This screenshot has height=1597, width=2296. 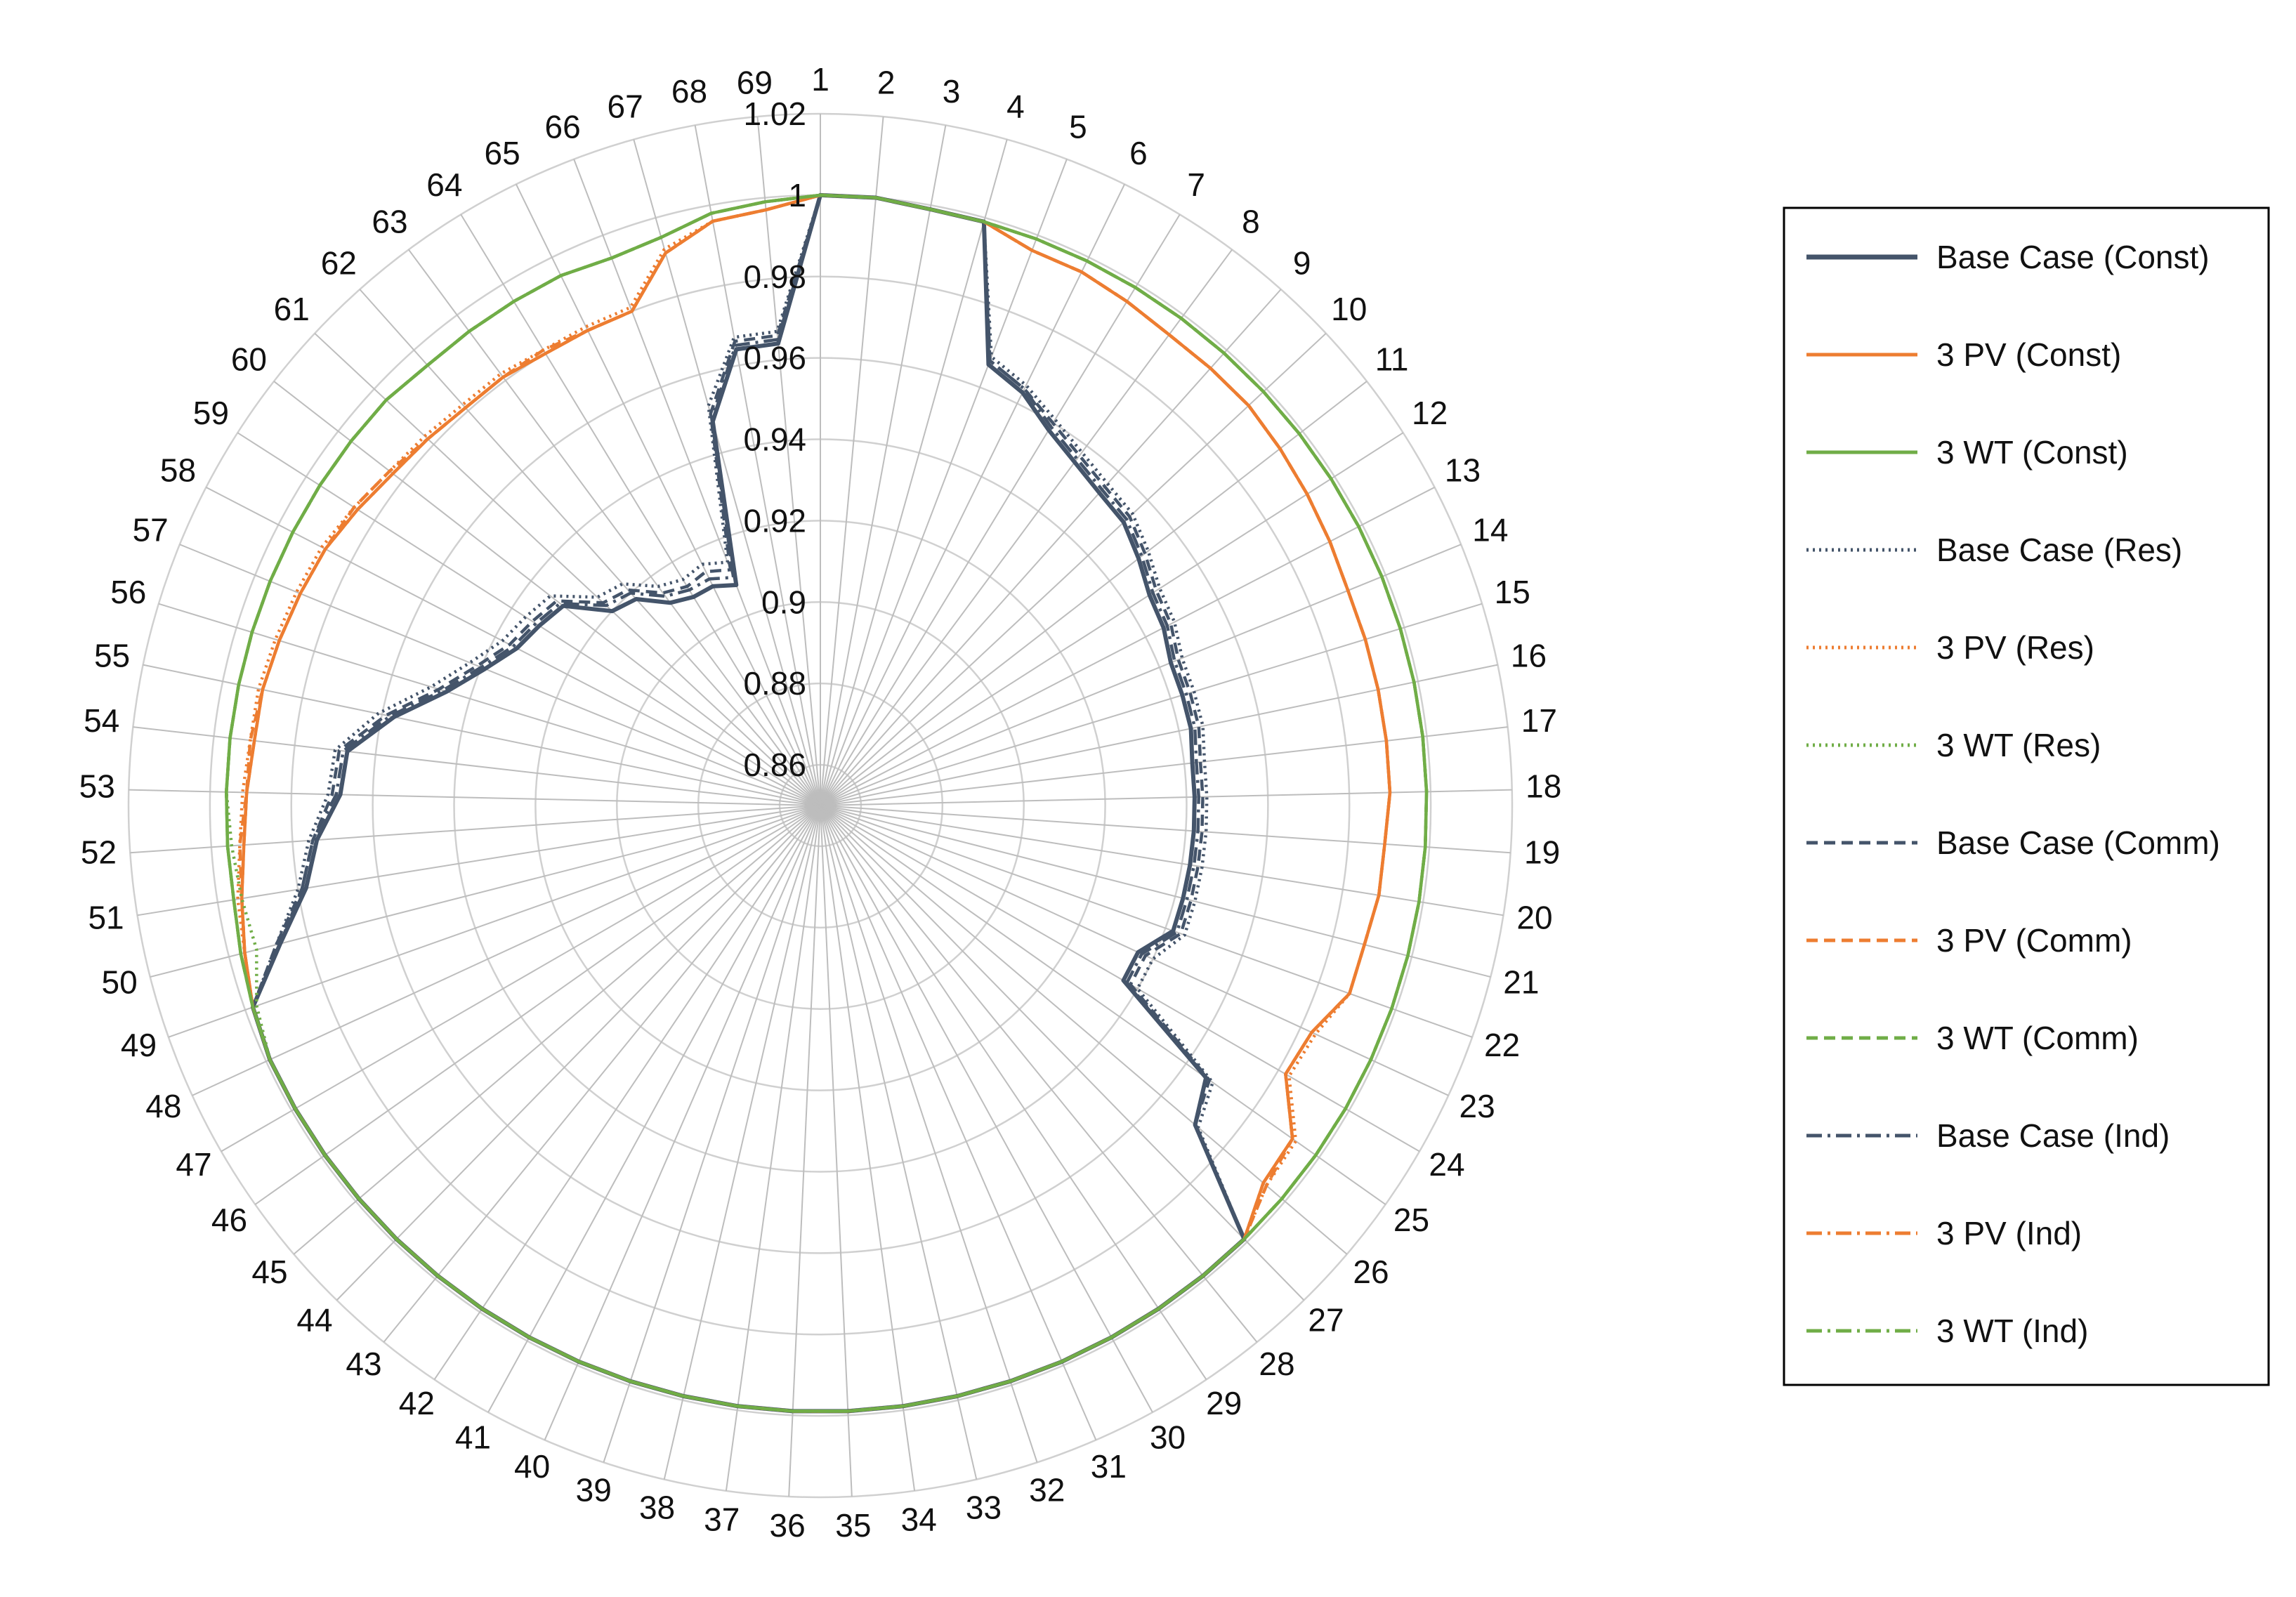 I want to click on category-label-15: 15, so click(x=1512, y=592).